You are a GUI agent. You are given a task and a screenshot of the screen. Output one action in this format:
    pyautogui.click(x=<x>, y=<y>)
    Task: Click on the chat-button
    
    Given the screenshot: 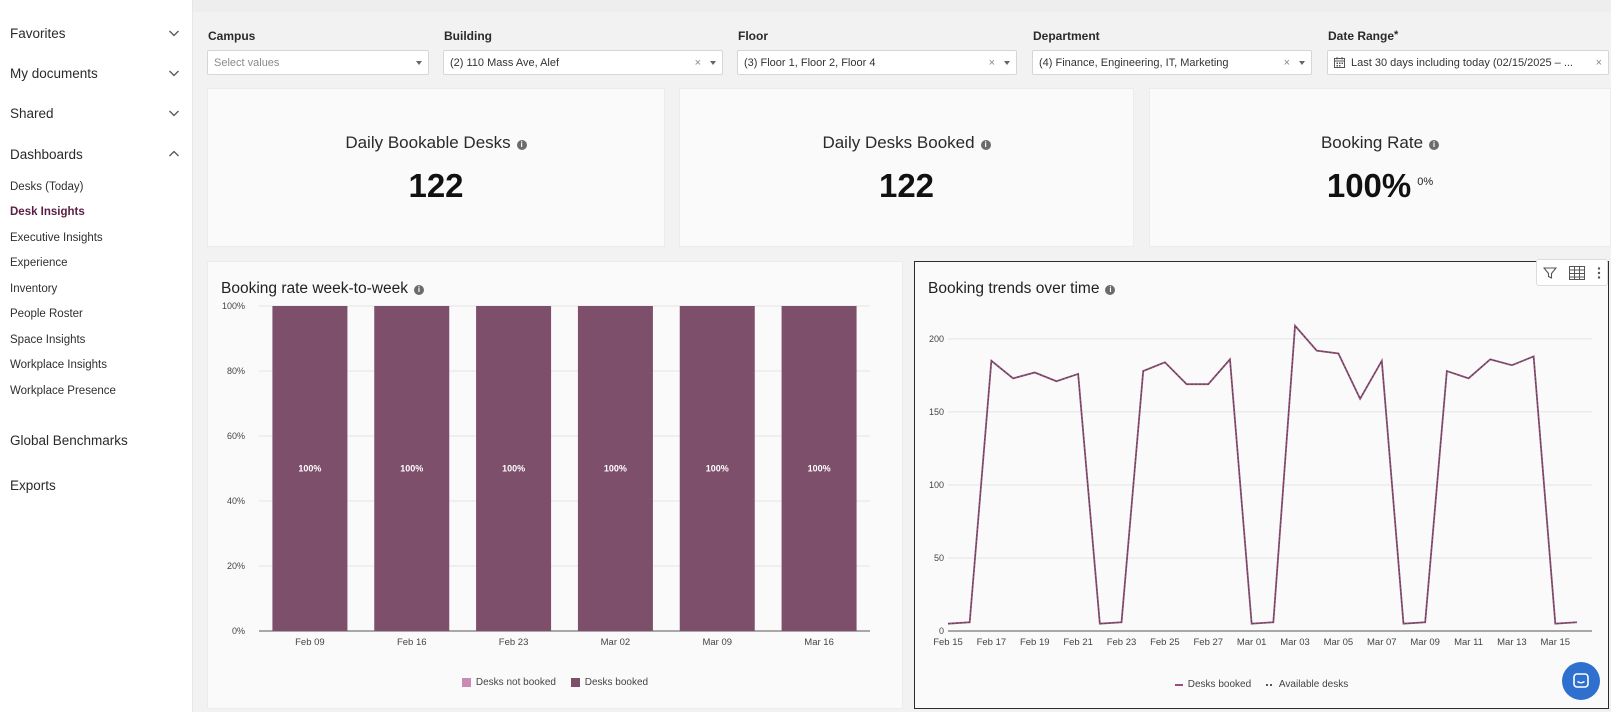 What is the action you would take?
    pyautogui.click(x=1581, y=681)
    